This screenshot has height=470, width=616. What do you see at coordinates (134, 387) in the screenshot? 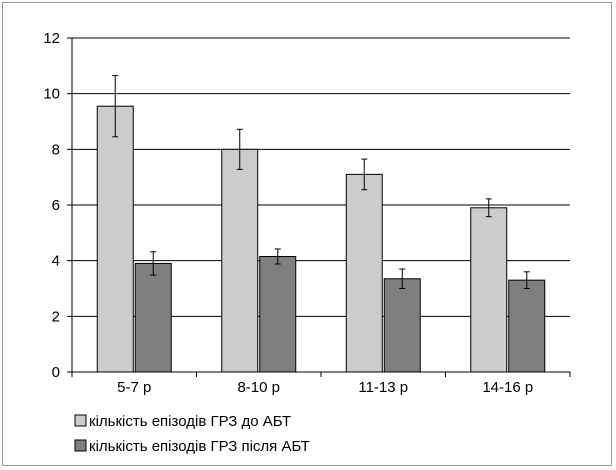
I see `x-tick-label: 5-7 р` at bounding box center [134, 387].